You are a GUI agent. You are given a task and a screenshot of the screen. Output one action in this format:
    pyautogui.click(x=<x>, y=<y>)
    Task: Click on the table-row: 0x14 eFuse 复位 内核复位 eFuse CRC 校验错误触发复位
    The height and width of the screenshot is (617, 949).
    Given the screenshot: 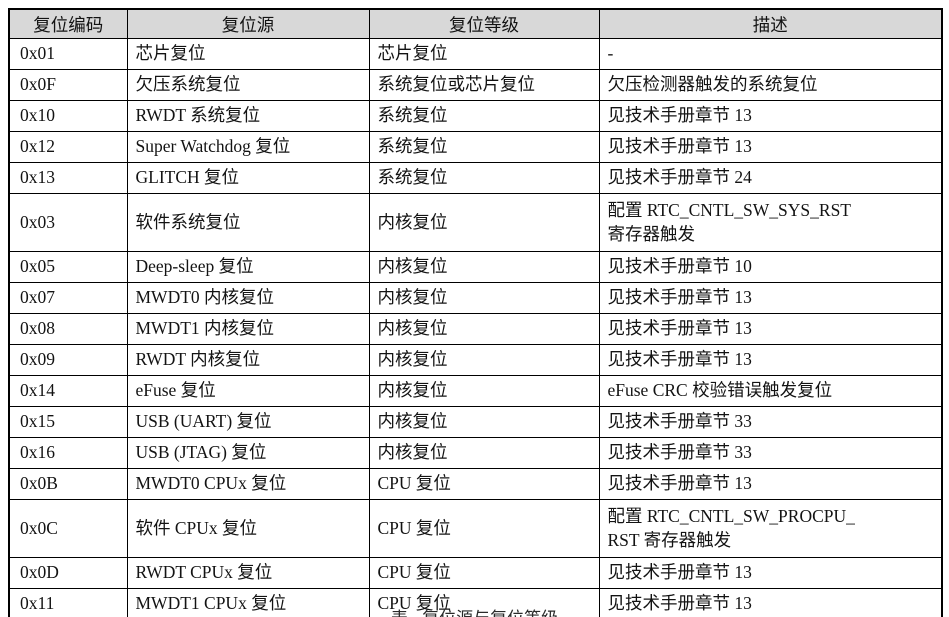 What is the action you would take?
    pyautogui.click(x=475, y=391)
    